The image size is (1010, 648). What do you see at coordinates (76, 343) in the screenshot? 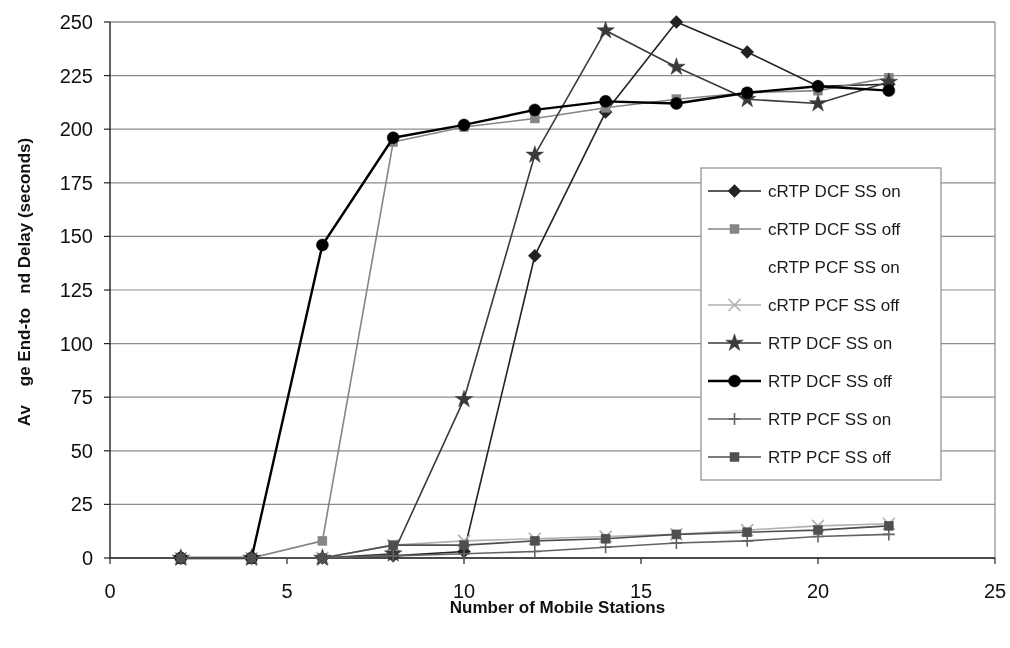
I see `y-tick-label: 100` at bounding box center [76, 343].